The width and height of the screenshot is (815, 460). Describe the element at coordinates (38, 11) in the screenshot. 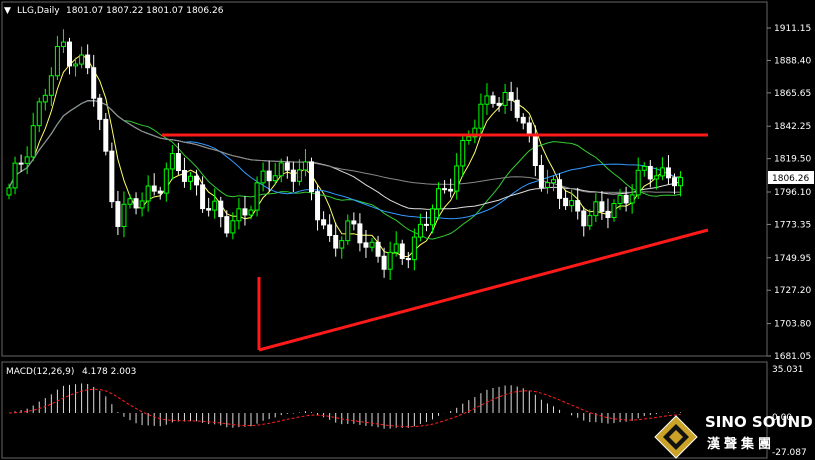

I see `symbol-label: LLG,Daily` at that location.